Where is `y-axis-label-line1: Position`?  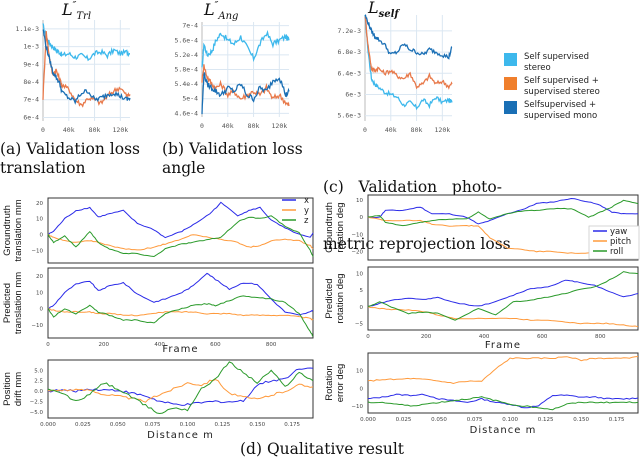
y-axis-label-line1: Position is located at coordinates (7, 389).